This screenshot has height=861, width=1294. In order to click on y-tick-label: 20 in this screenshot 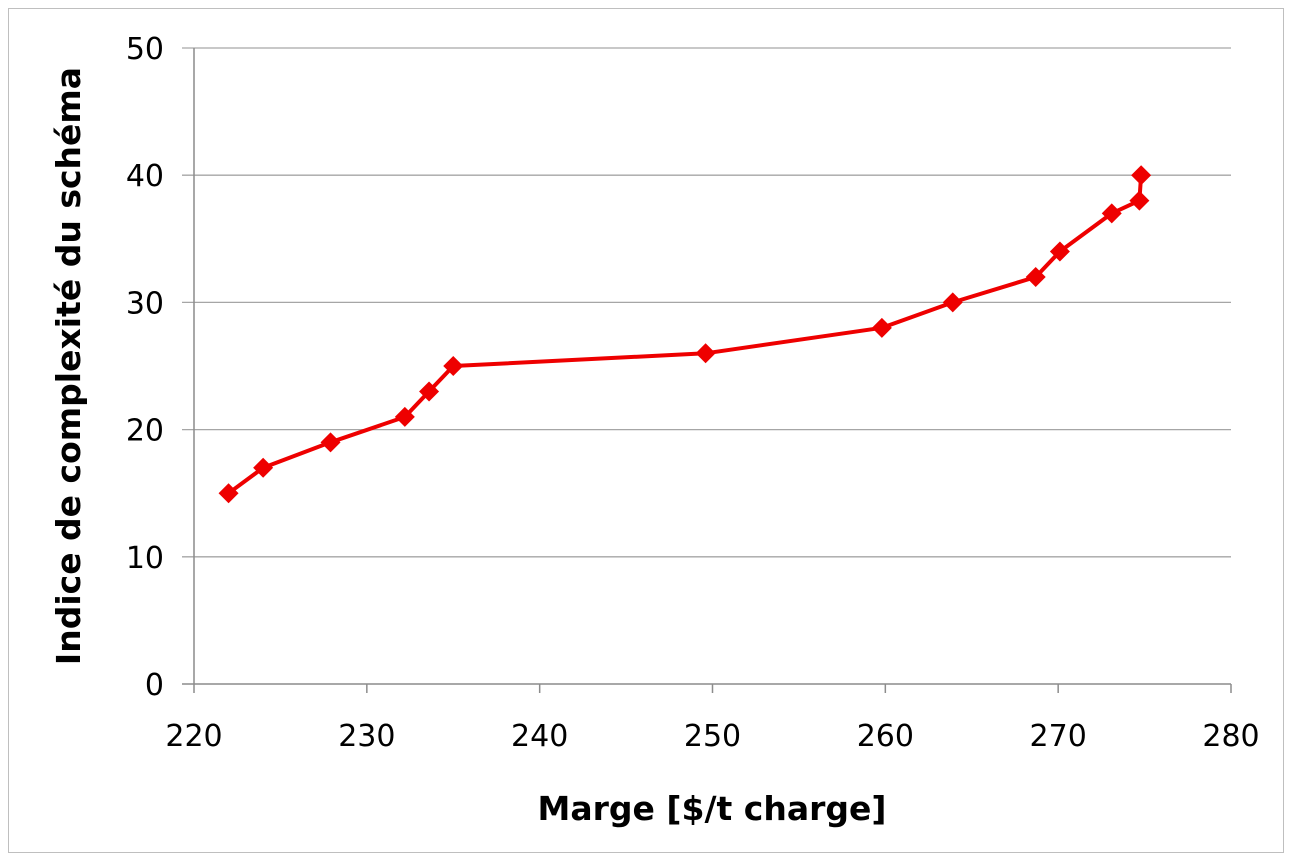, I will do `click(145, 431)`.